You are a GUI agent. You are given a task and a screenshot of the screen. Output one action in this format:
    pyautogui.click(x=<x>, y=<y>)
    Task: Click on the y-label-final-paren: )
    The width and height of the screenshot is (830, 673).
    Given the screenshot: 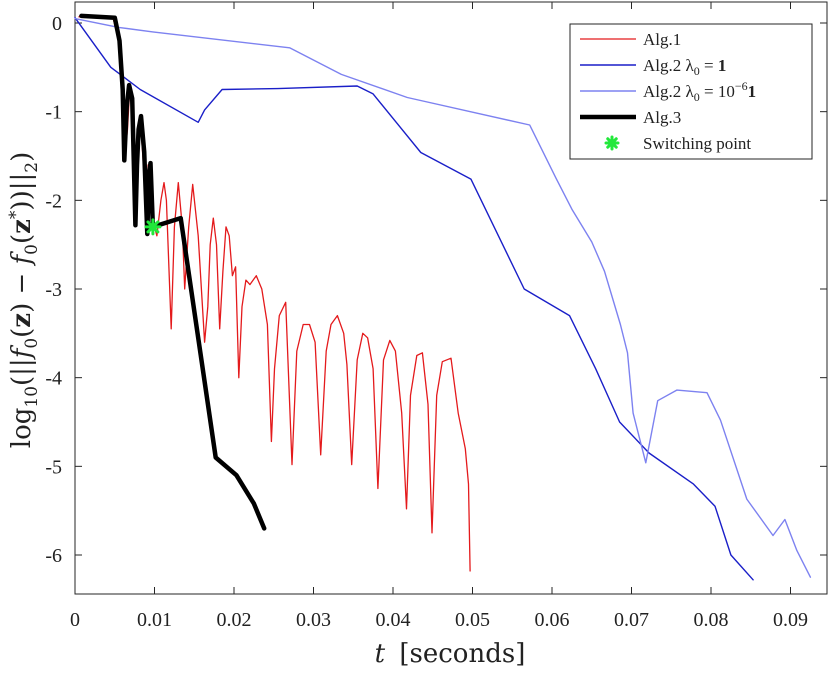 What is the action you would take?
    pyautogui.click(x=22, y=157)
    